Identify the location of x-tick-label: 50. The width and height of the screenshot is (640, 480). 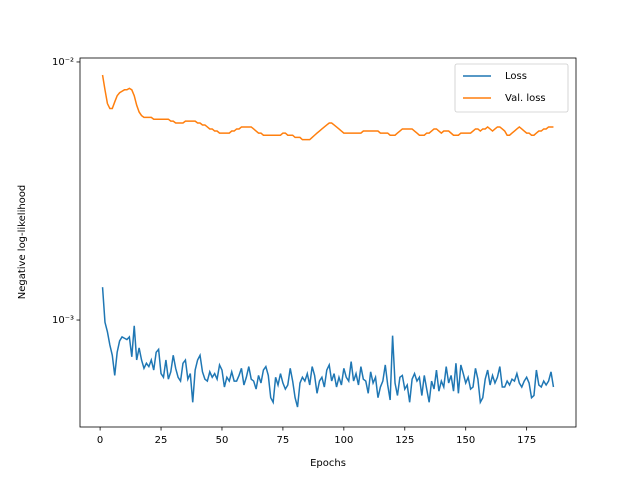
(222, 440).